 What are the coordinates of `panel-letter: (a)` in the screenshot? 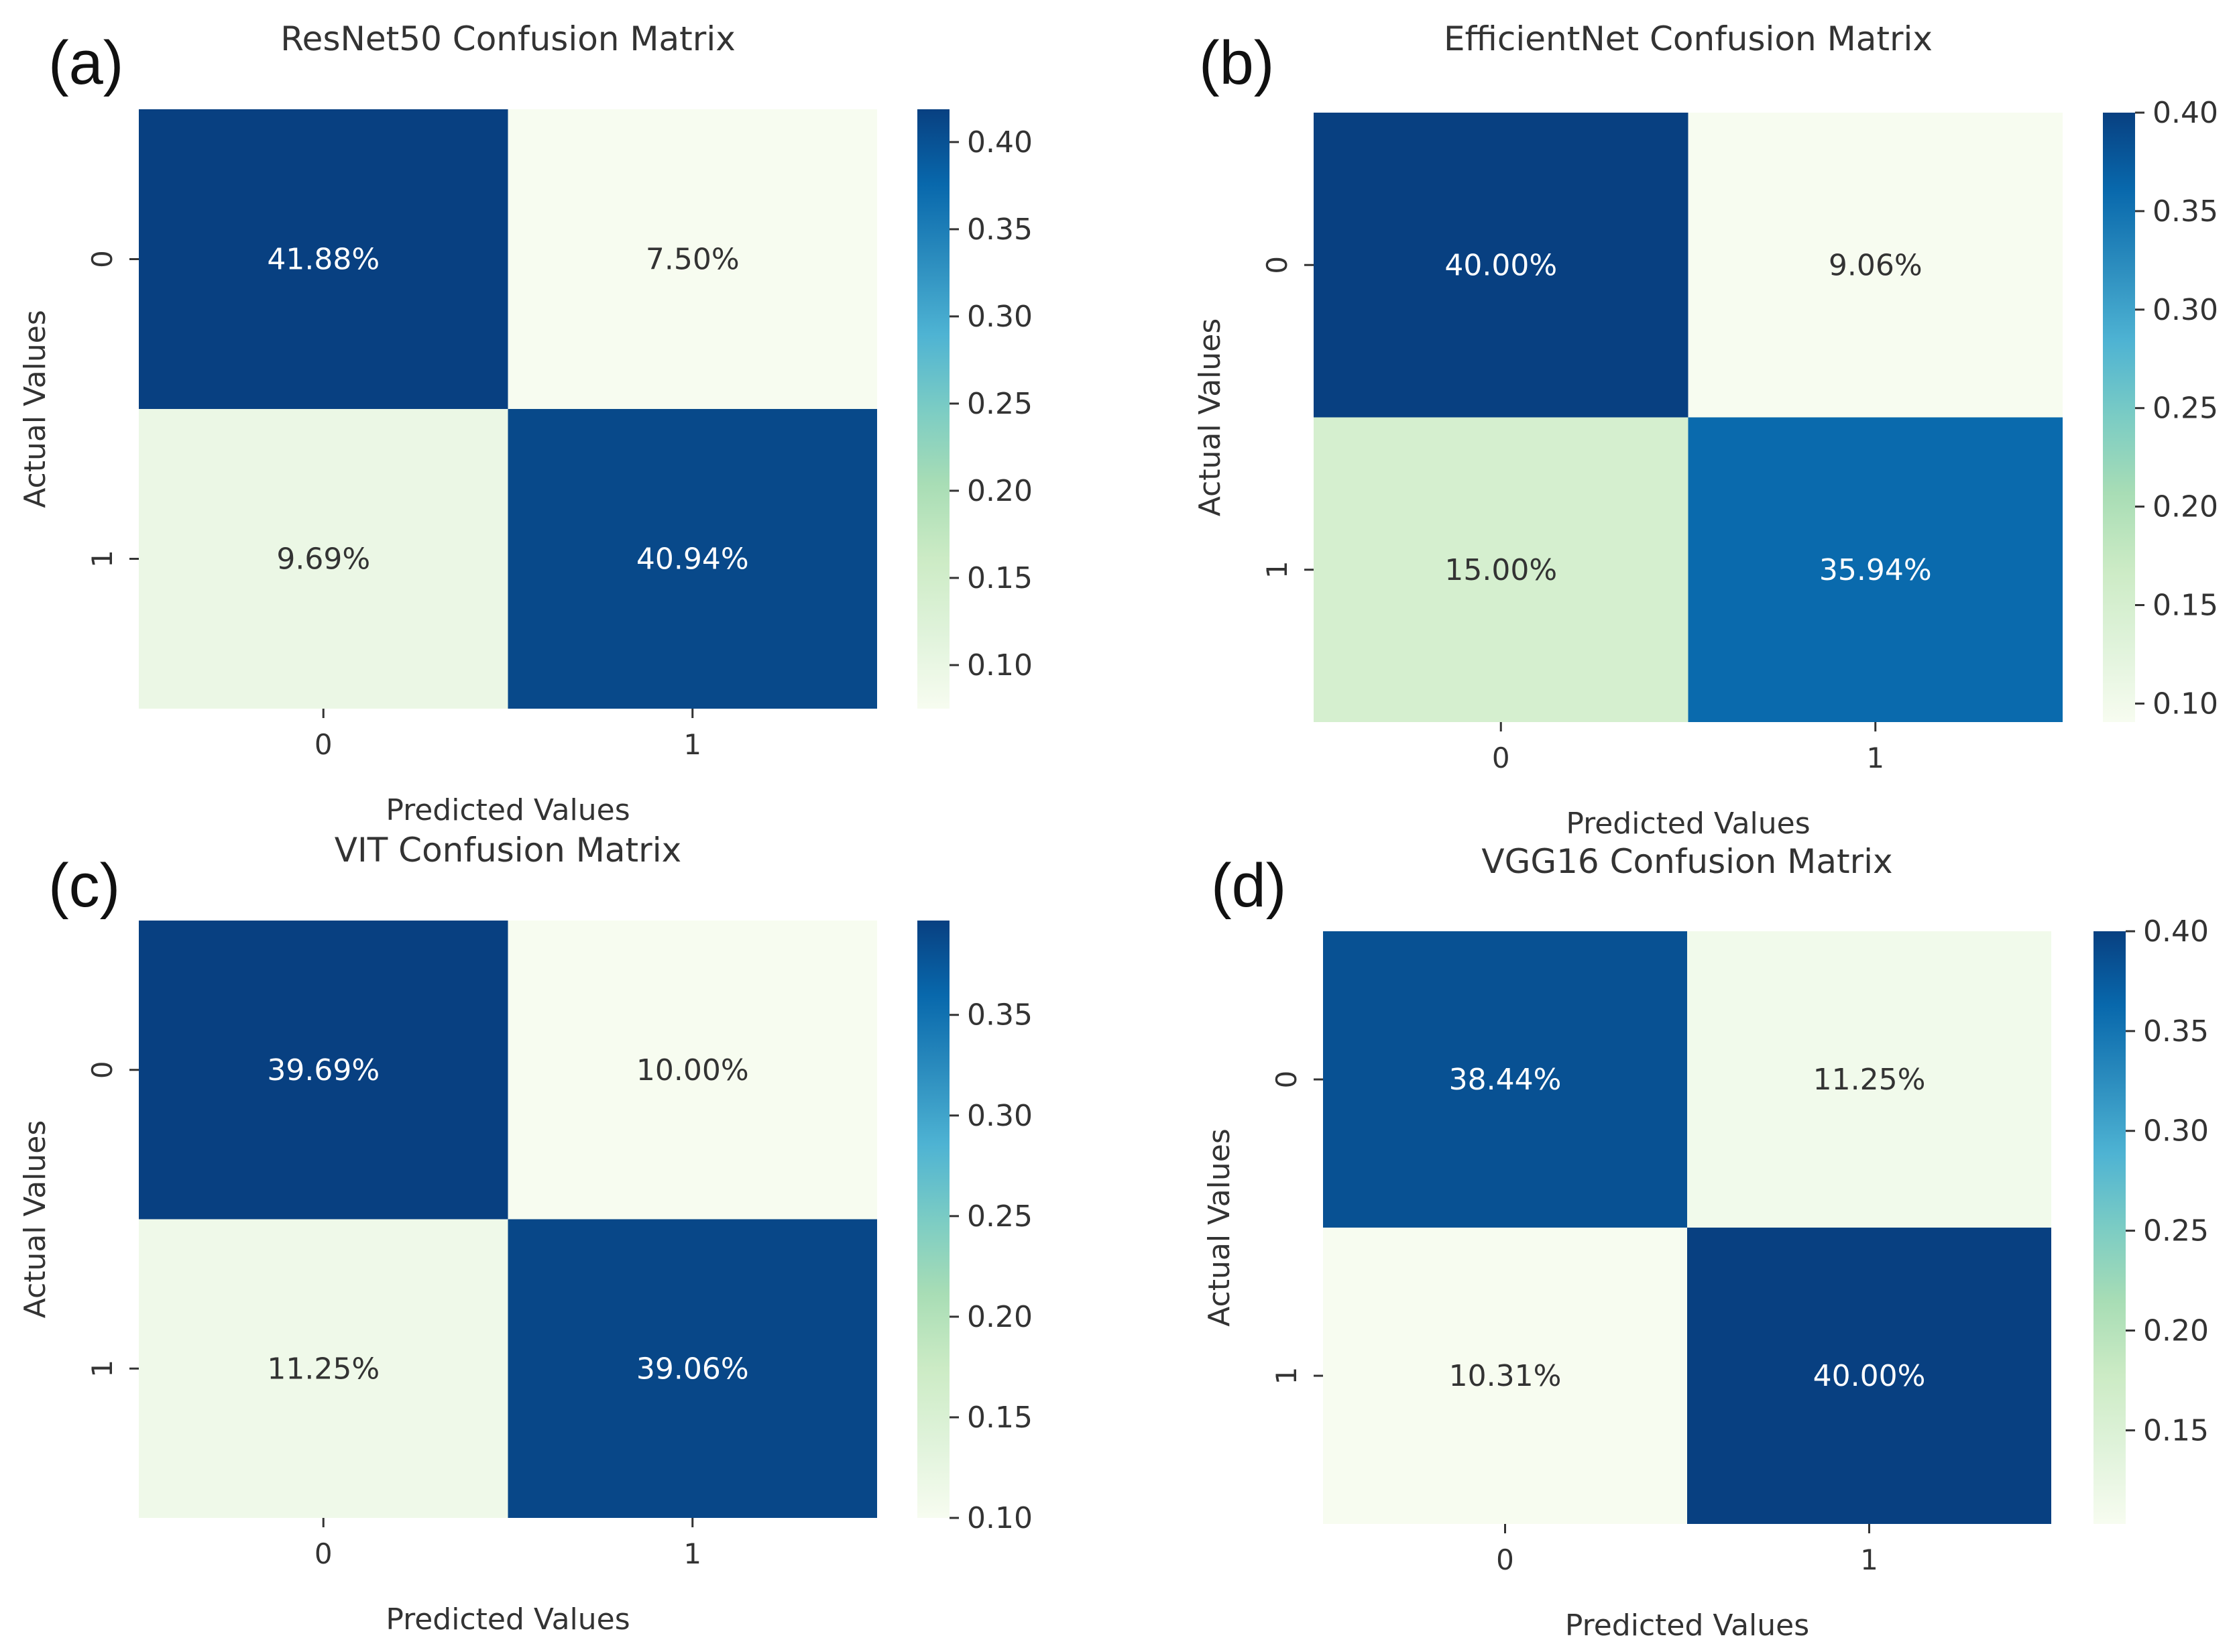 It's located at (86, 63).